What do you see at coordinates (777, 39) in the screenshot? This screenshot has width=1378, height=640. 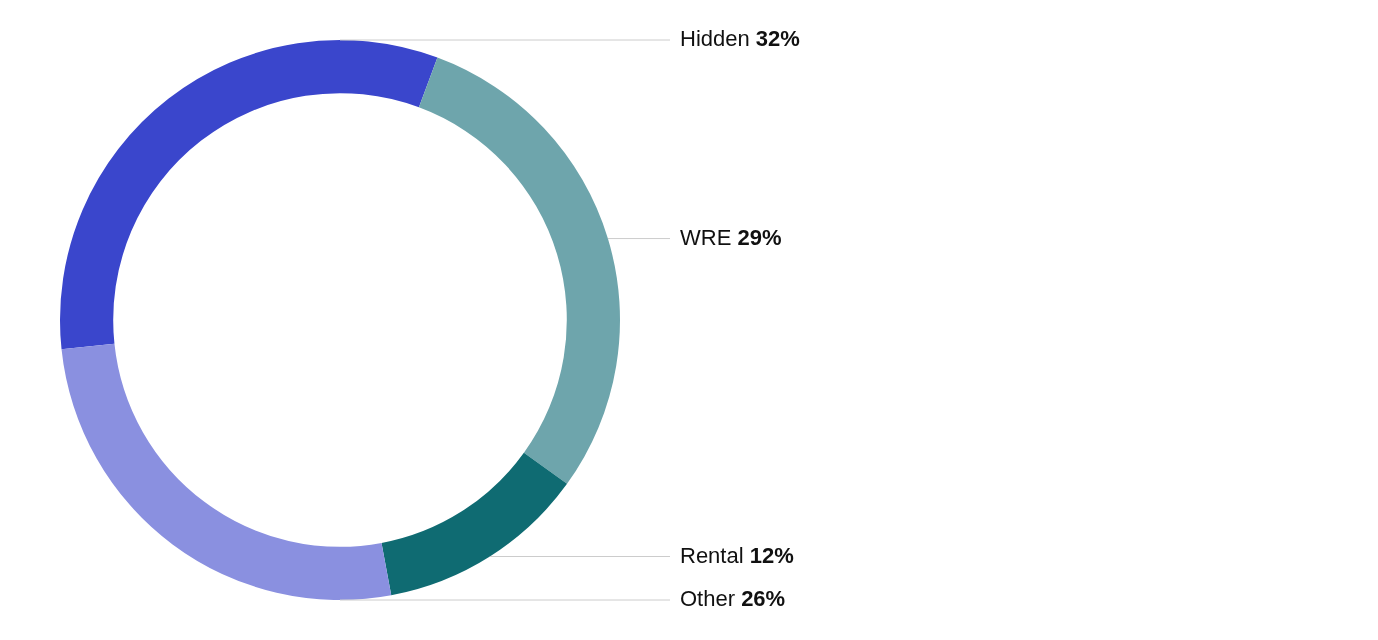 I see `data-label: 32%` at bounding box center [777, 39].